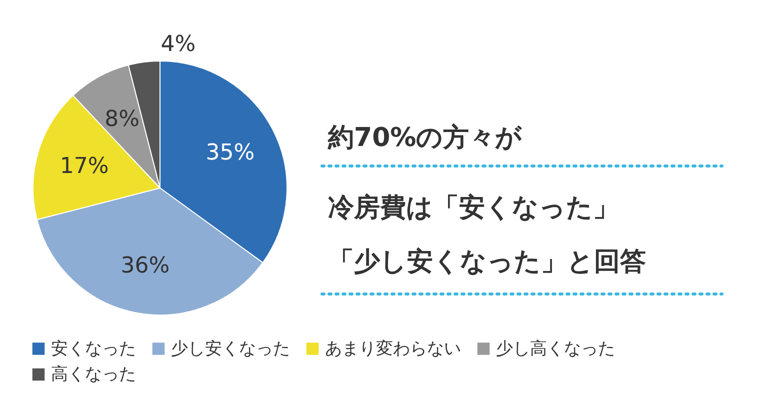  What do you see at coordinates (473, 208) in the screenshot?
I see `text: 冷房費は「安くなった」` at bounding box center [473, 208].